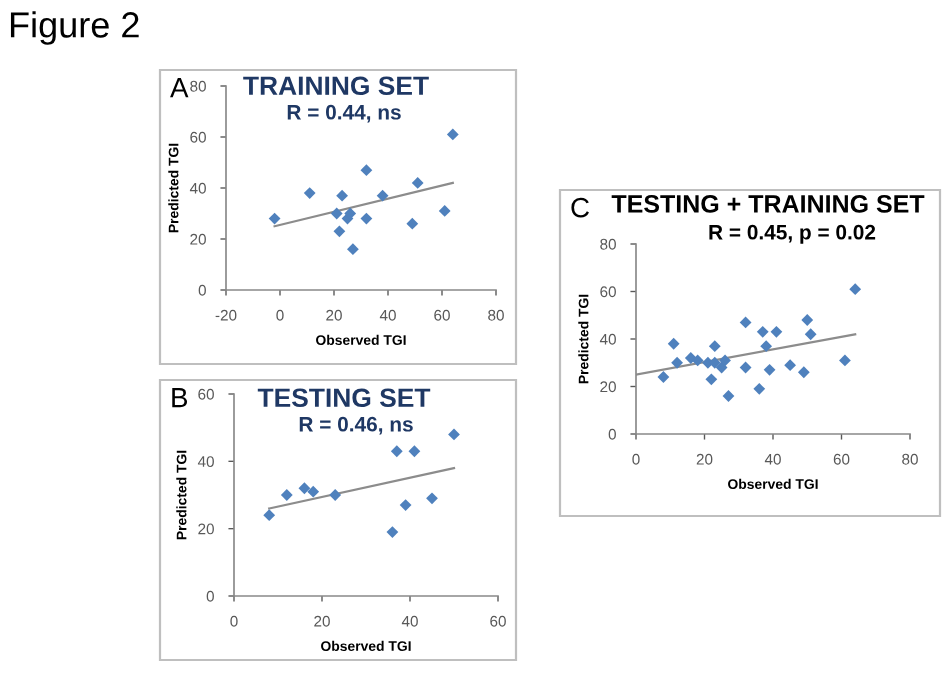  I want to click on chart-title: TRAINING SET, so click(336, 86).